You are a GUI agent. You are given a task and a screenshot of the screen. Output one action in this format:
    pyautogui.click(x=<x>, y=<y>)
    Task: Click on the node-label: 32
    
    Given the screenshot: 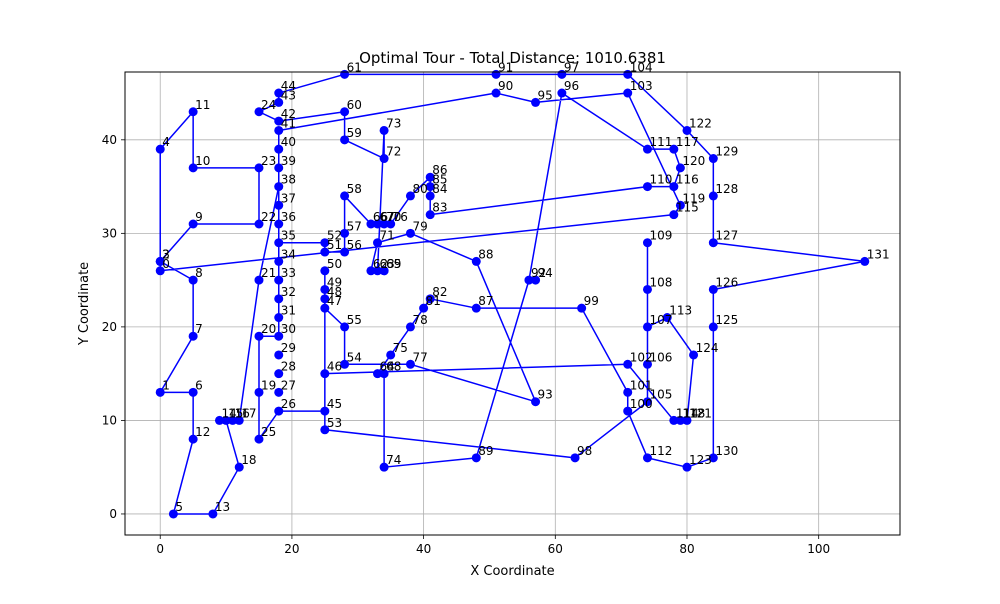 What is the action you would take?
    pyautogui.click(x=288, y=292)
    